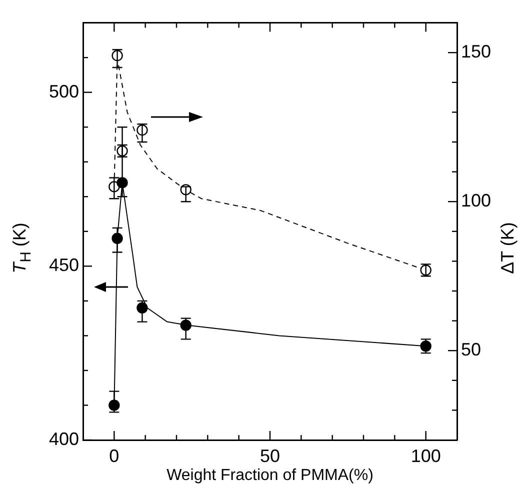 This screenshot has width=532, height=497. What do you see at coordinates (63, 438) in the screenshot?
I see `y-tick-label: 400` at bounding box center [63, 438].